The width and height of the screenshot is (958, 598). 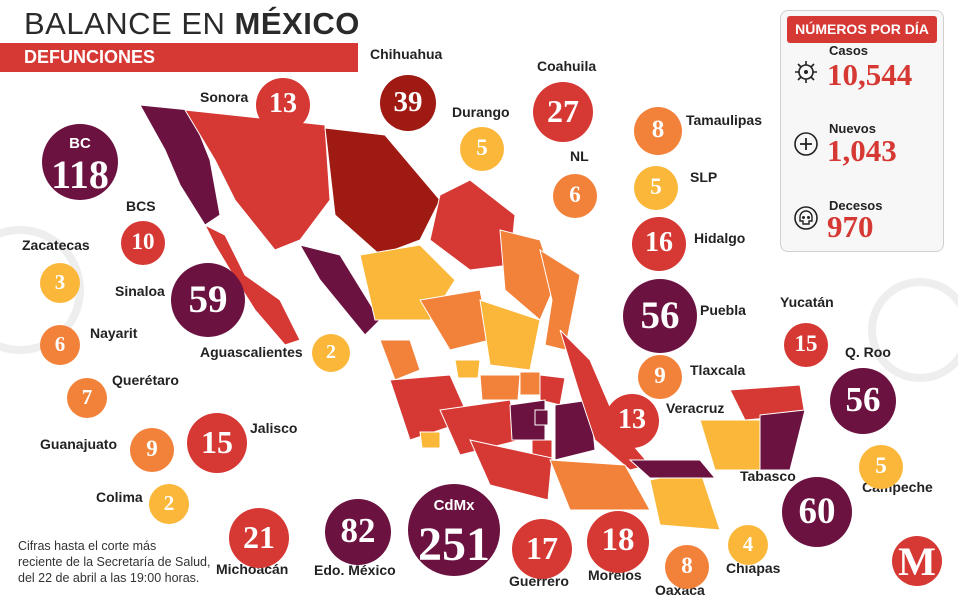 I want to click on state-name: Yucatán, so click(x=807, y=302).